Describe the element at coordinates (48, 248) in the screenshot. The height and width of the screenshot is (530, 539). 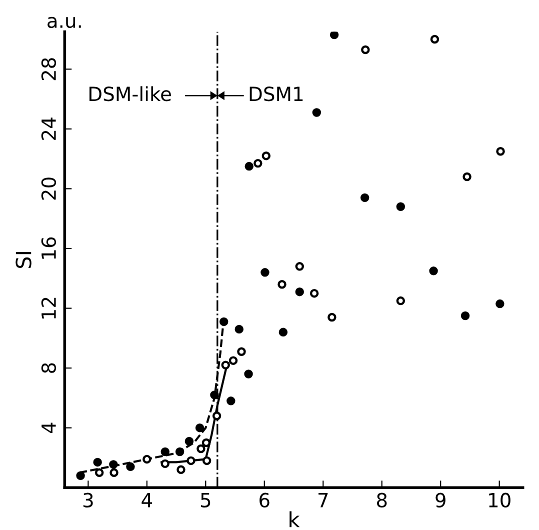
I see `y-tick-label: 16` at that location.